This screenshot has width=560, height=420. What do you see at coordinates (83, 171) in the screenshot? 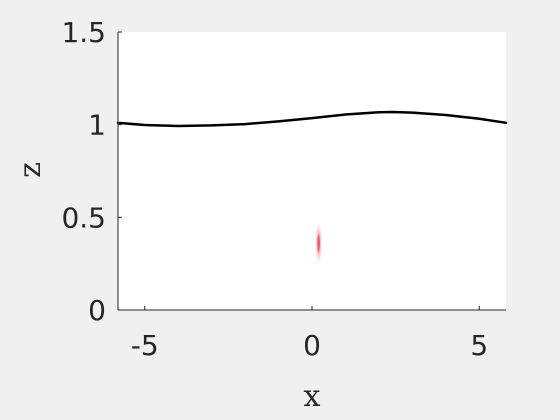
I see `y-tick-labels: 0 0.5 1 1.5` at bounding box center [83, 171].